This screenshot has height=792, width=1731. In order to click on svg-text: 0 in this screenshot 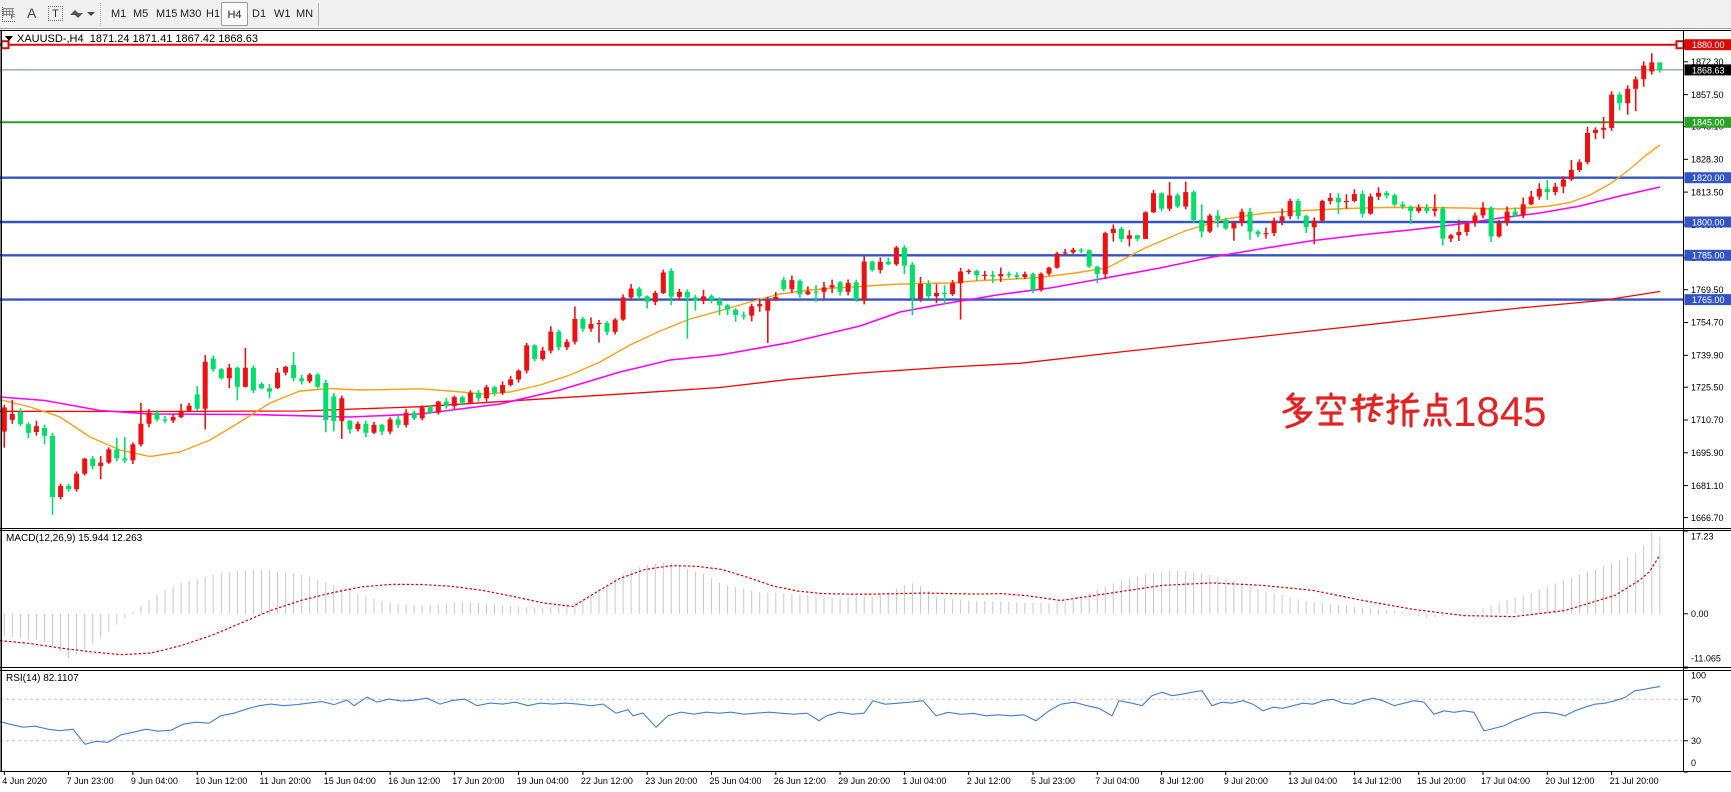, I will do `click(1693, 763)`.